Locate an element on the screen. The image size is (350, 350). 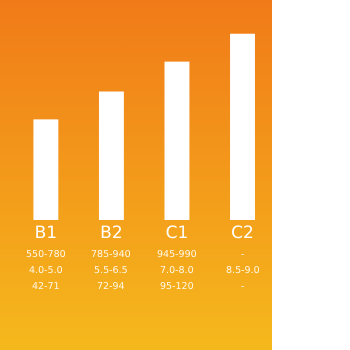
text: 4.0-5.0 is located at coordinates (46, 270).